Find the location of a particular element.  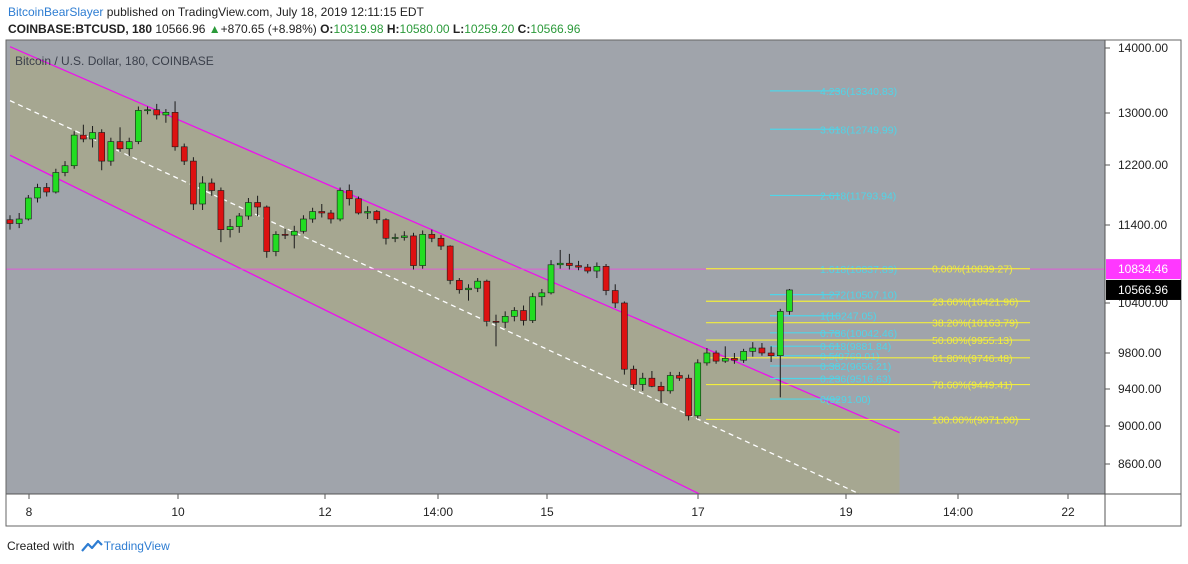

fib-retracement-label: 23.60%(10421.96) is located at coordinates (975, 302).